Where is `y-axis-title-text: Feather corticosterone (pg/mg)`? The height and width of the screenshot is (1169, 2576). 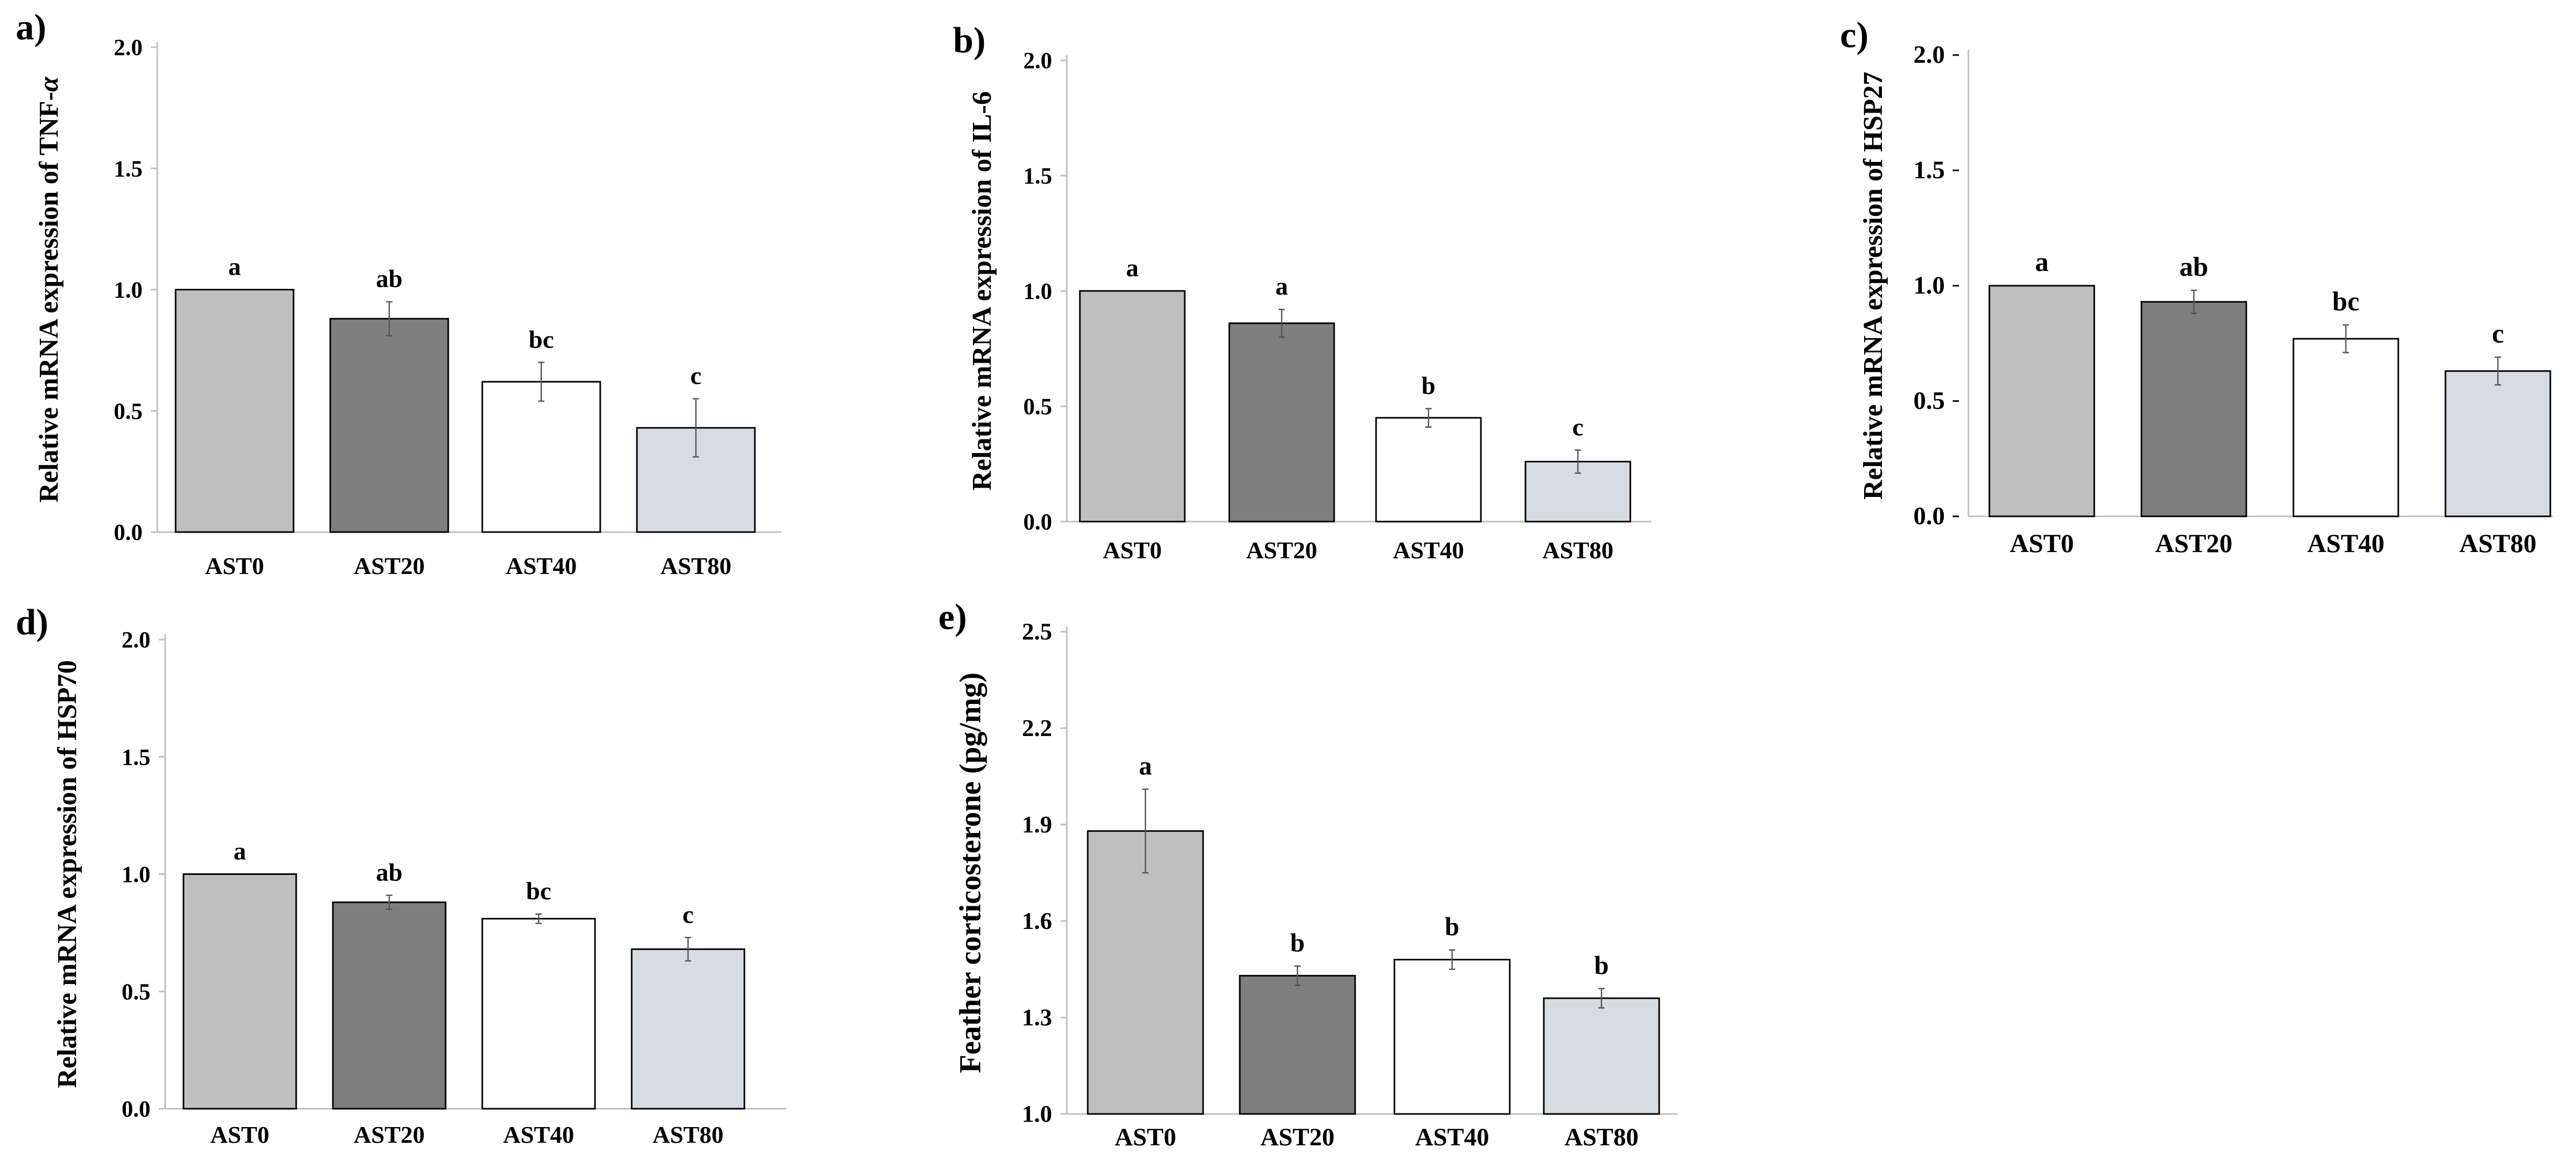
y-axis-title-text: Feather corticosterone (pg/mg) is located at coordinates (970, 873).